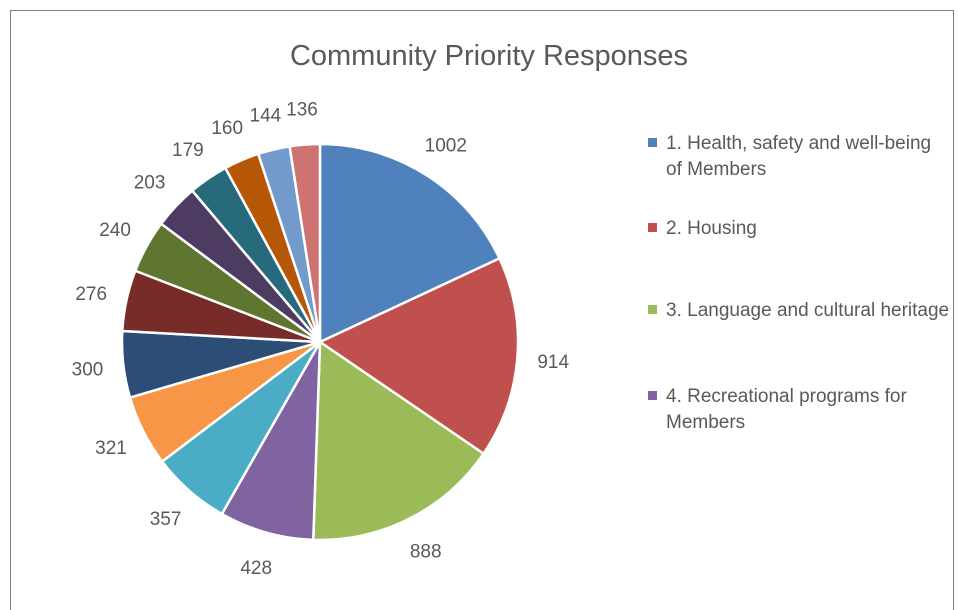  What do you see at coordinates (91, 294) in the screenshot?
I see `data-label-8: 276` at bounding box center [91, 294].